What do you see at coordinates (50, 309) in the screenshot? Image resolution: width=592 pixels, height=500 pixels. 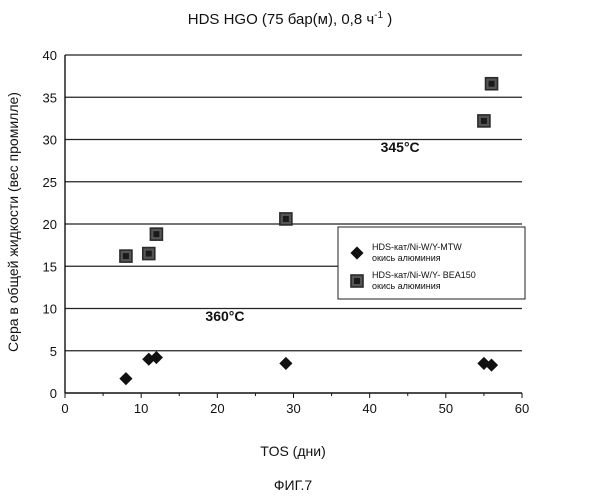 I see `y-tick-label: 10` at bounding box center [50, 309].